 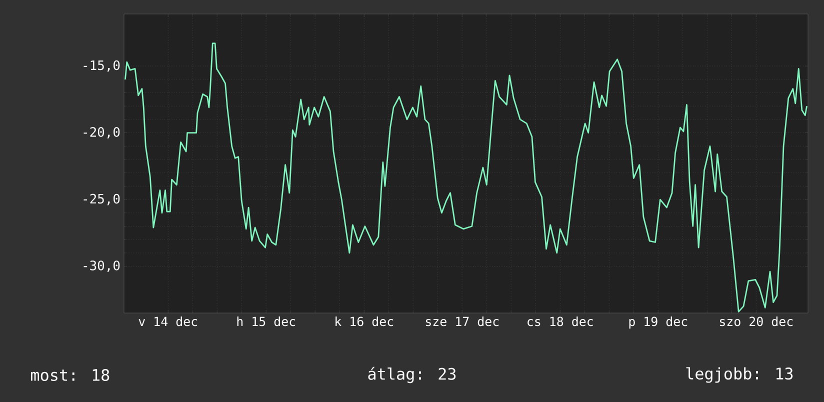 I want to click on y-tick-label: -20,0, so click(x=102, y=133).